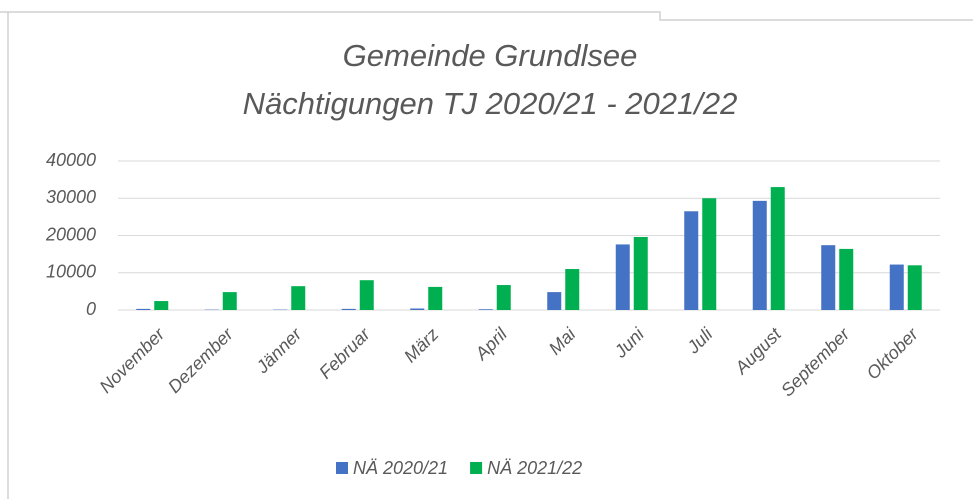 The image size is (973, 499). Describe the element at coordinates (699, 340) in the screenshot. I see `x-tick-label: Juli` at that location.